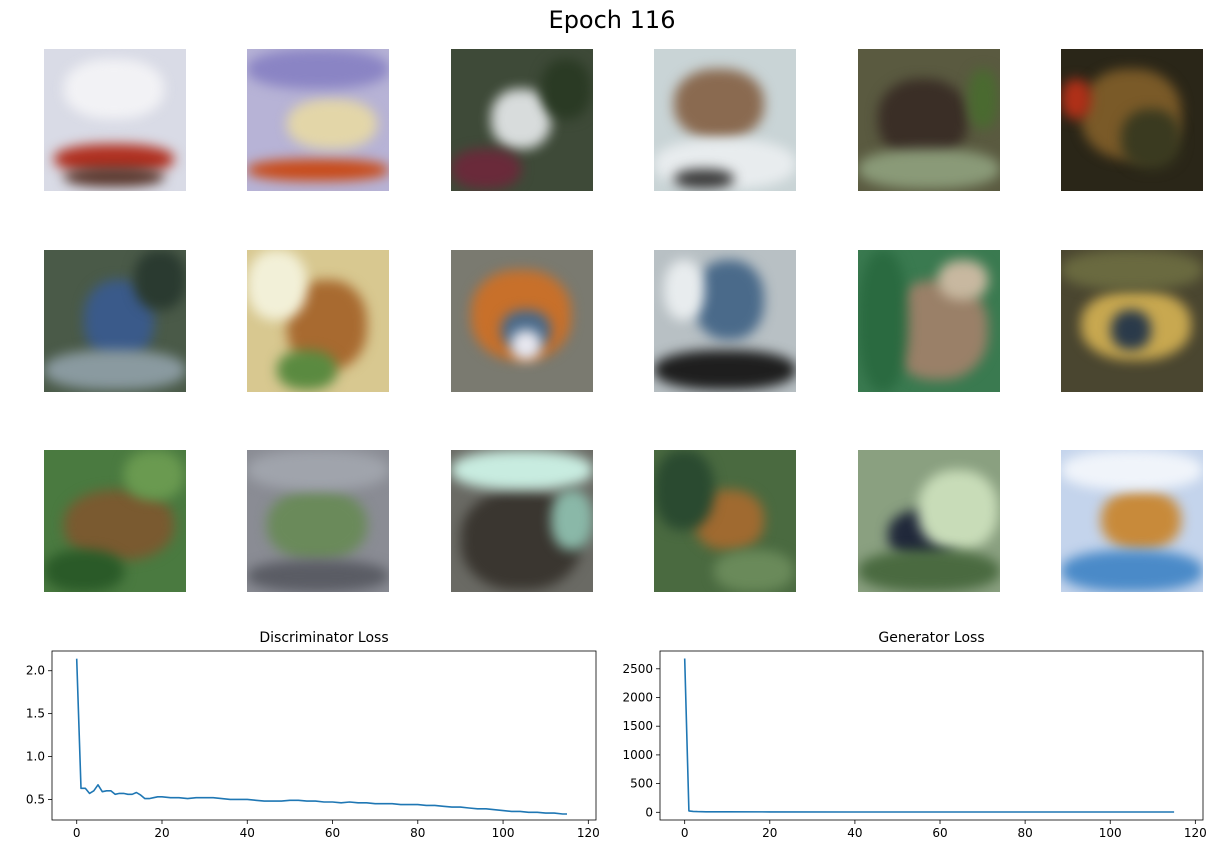  Describe the element at coordinates (929, 735) in the screenshot. I see `generator-loss-line` at that location.